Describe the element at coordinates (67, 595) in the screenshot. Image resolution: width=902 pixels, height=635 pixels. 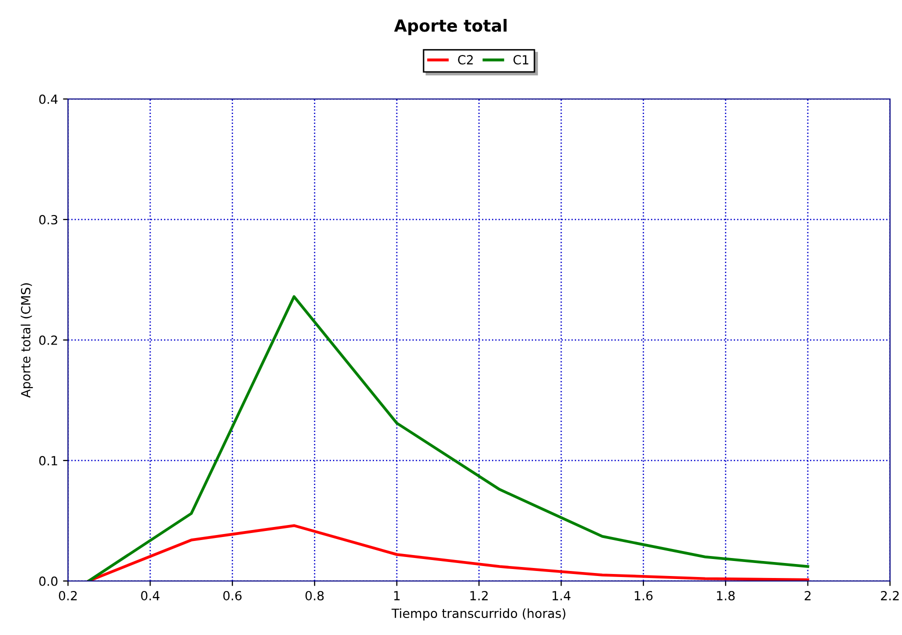
I see `x-tick-label: 0.2` at that location.